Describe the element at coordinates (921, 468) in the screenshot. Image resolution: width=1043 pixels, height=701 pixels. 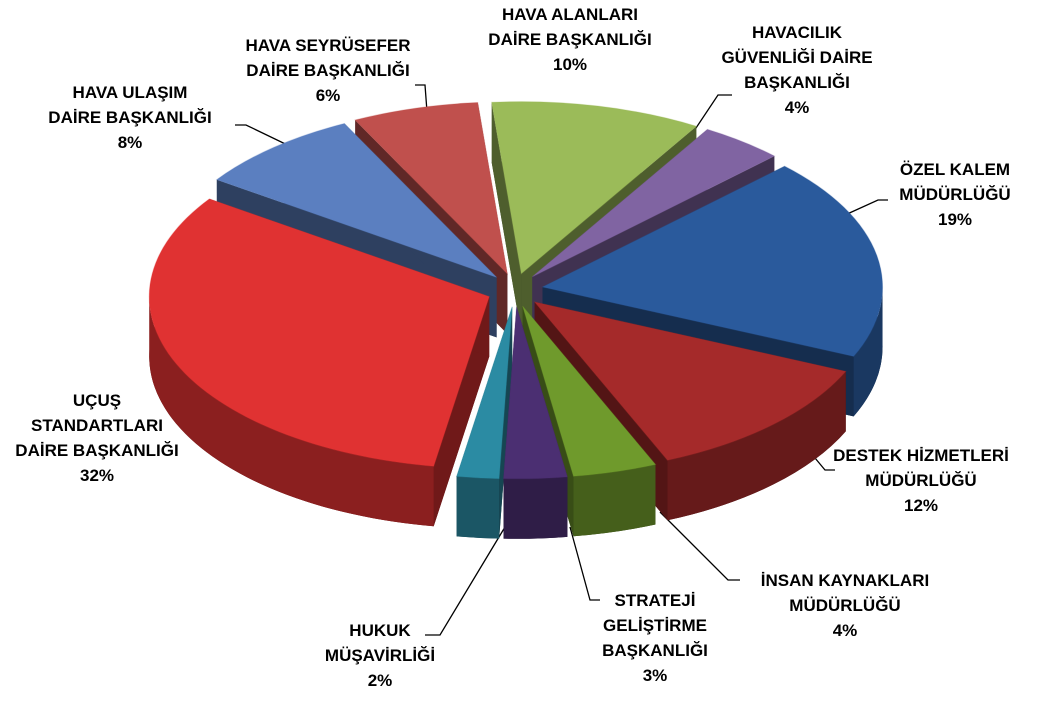
I see `category-label: DESTEK HİZMETLERİ MÜDÜRLÜĞÜ` at that location.